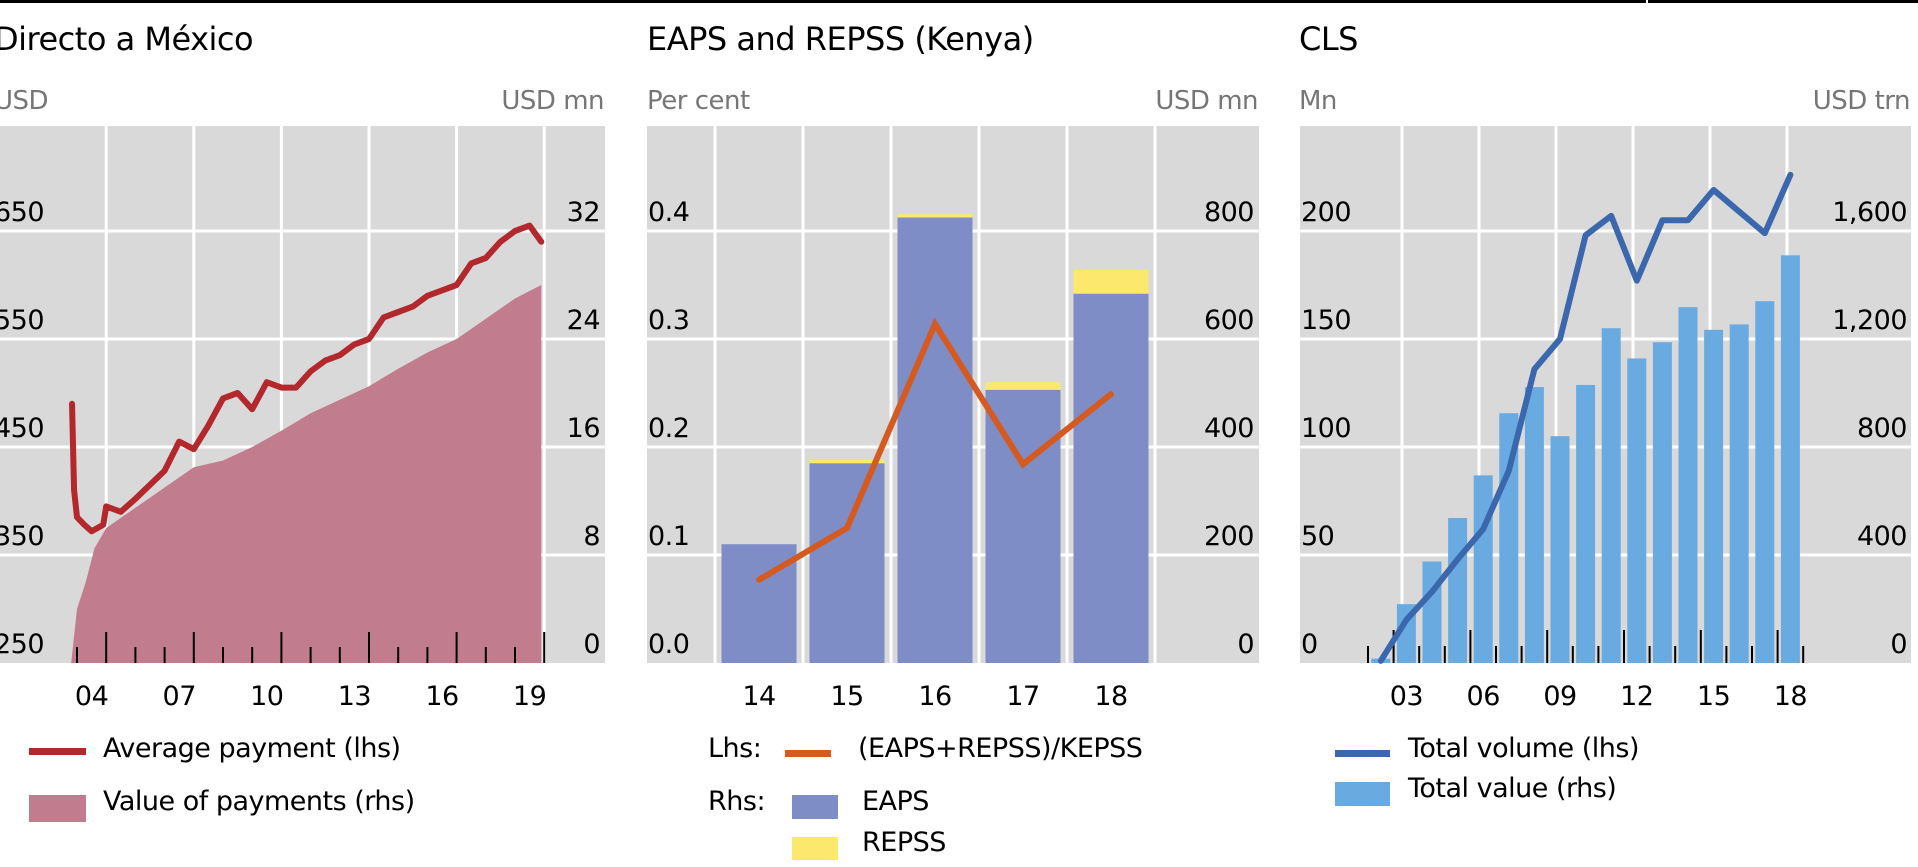  I want to click on x-tick-label: 17, so click(1022, 696).